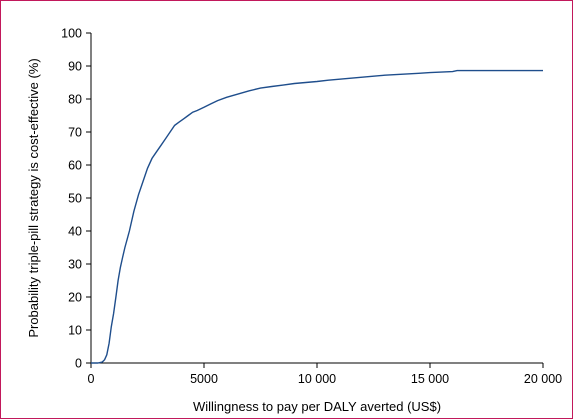  I want to click on y-tick-label: 80, so click(75, 100).